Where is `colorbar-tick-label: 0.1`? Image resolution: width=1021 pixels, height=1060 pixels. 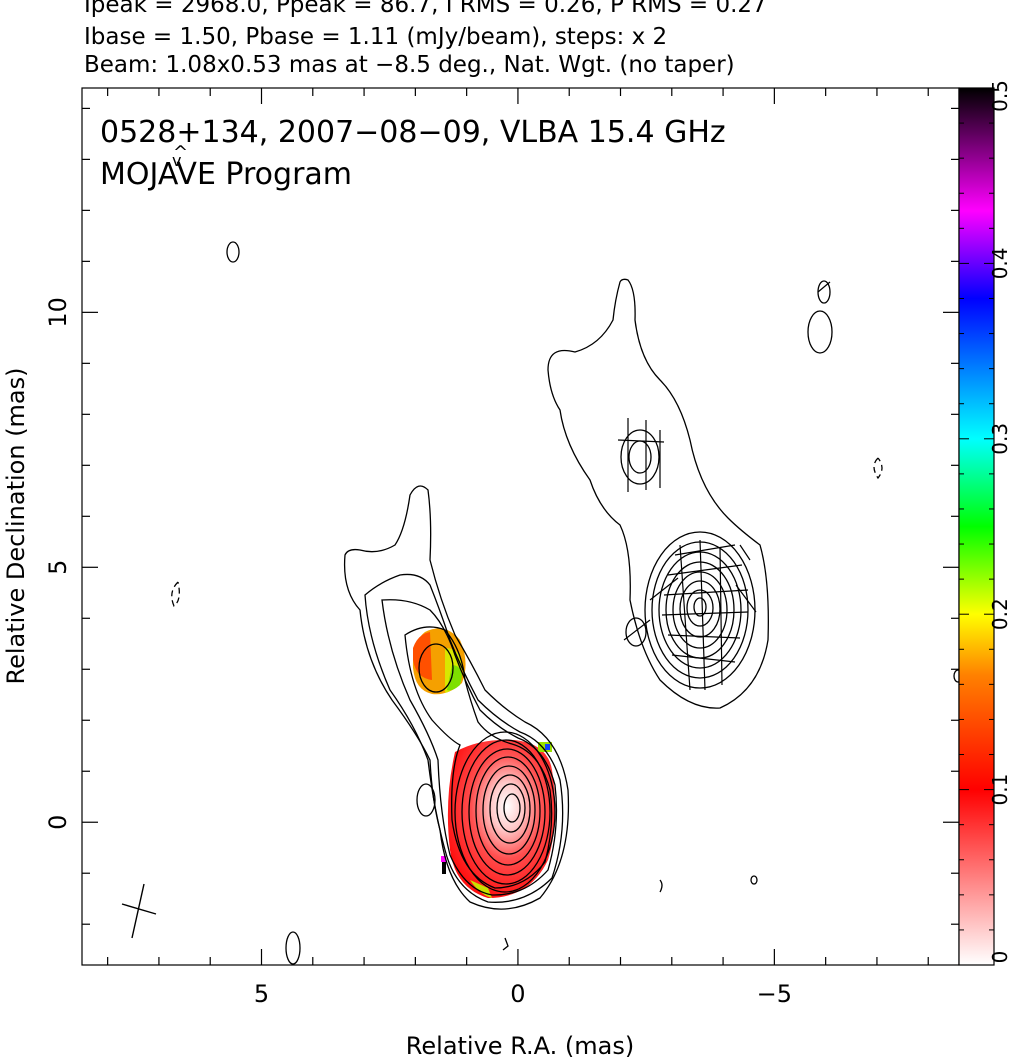
colorbar-tick-label: 0.1 is located at coordinates (1000, 790).